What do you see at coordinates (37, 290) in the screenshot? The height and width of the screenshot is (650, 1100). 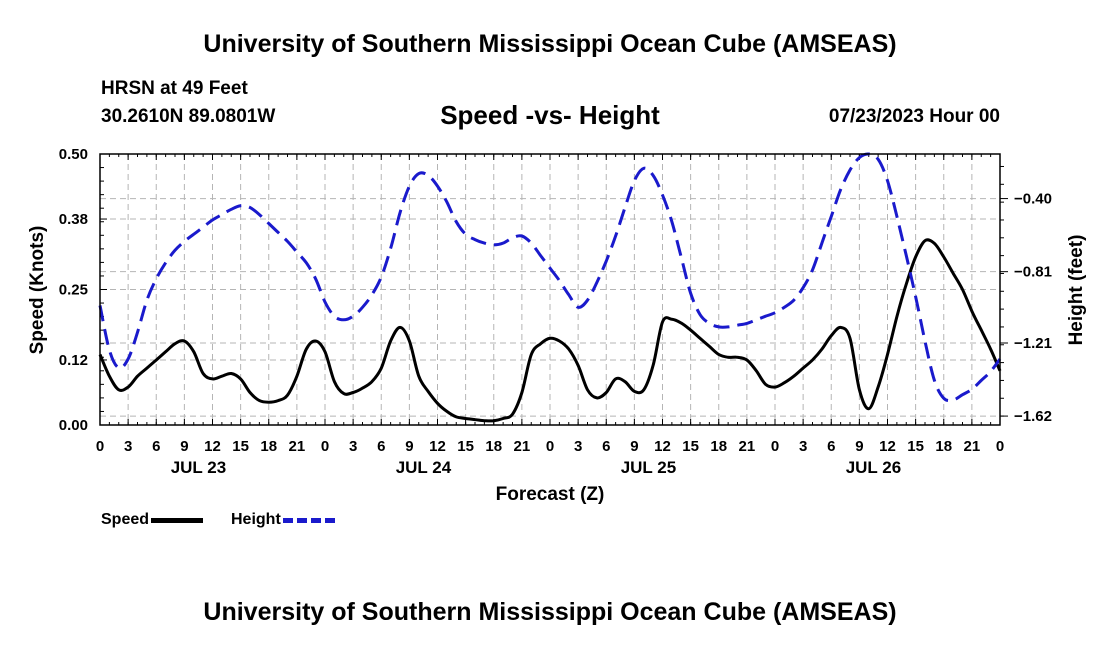 I see `y-axis-label-left: Speed (Knots)` at bounding box center [37, 290].